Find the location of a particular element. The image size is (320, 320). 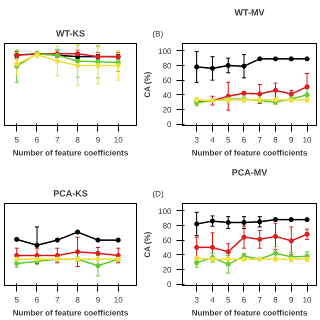

chart-title: WT-MV is located at coordinates (249, 13).